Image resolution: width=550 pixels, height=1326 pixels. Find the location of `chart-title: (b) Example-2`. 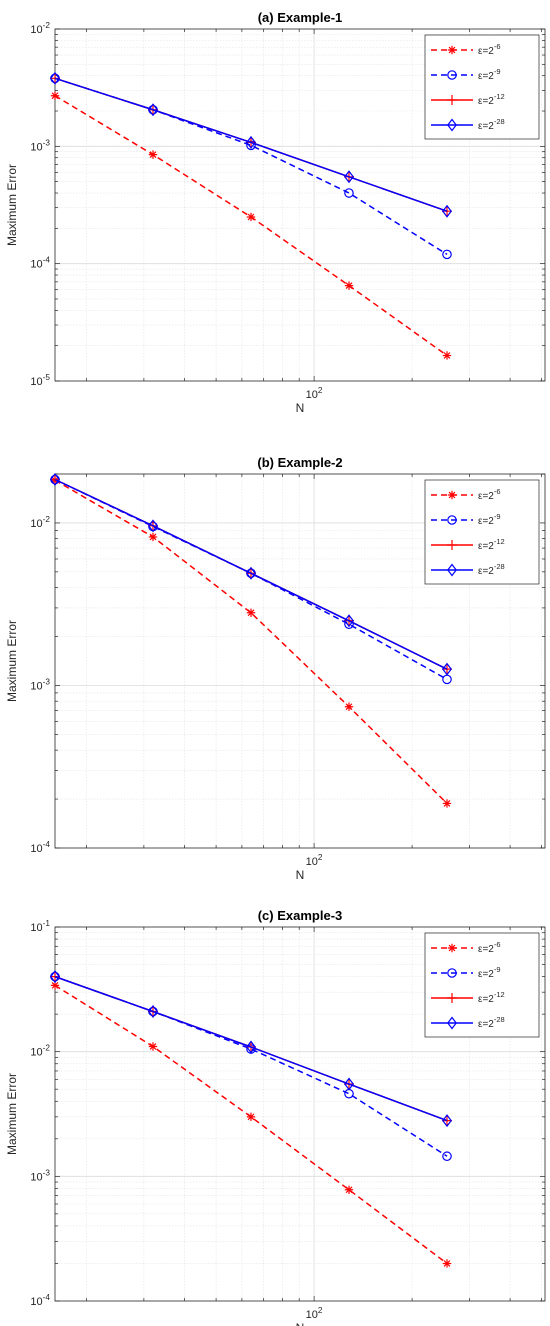

chart-title: (b) Example-2 is located at coordinates (299, 462).